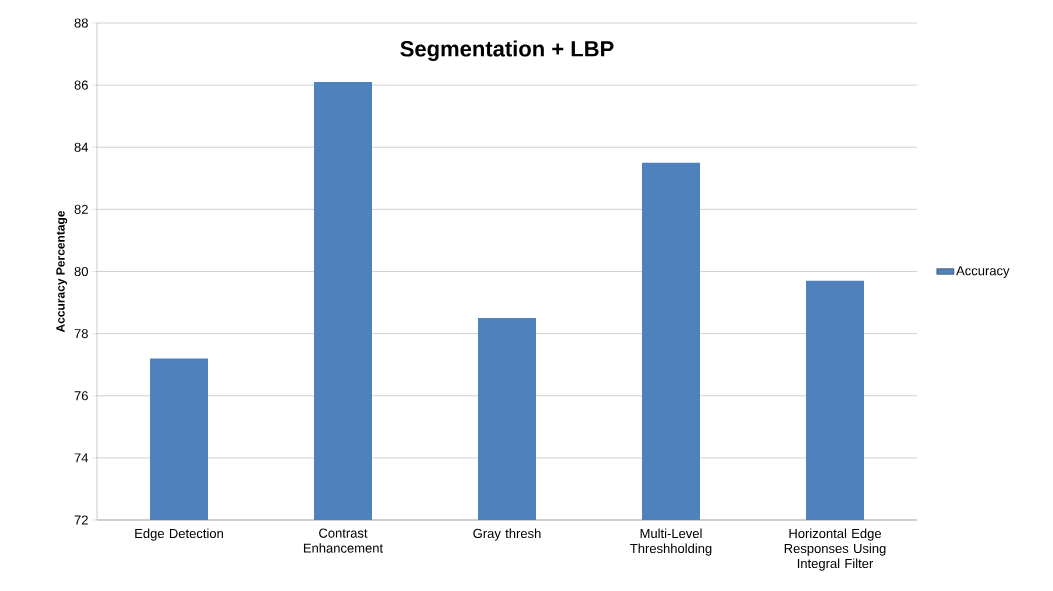 The image size is (1053, 591). Describe the element at coordinates (81, 334) in the screenshot. I see `y-tick-label: 78` at that location.